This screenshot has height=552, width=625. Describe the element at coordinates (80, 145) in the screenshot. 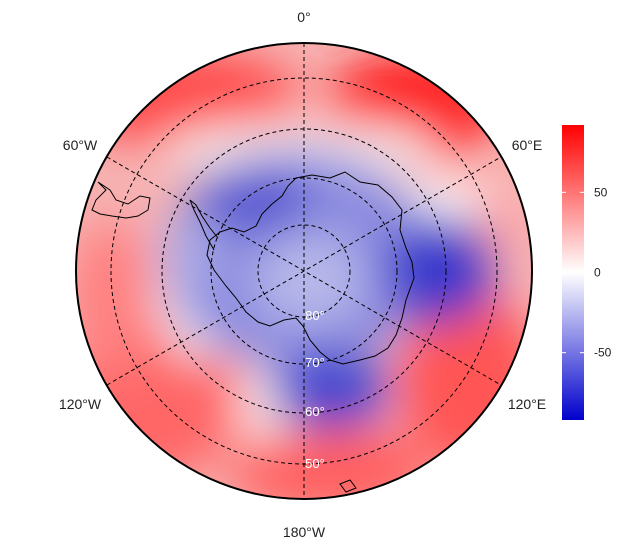

I see `lon-label-60w: 60°W` at that location.